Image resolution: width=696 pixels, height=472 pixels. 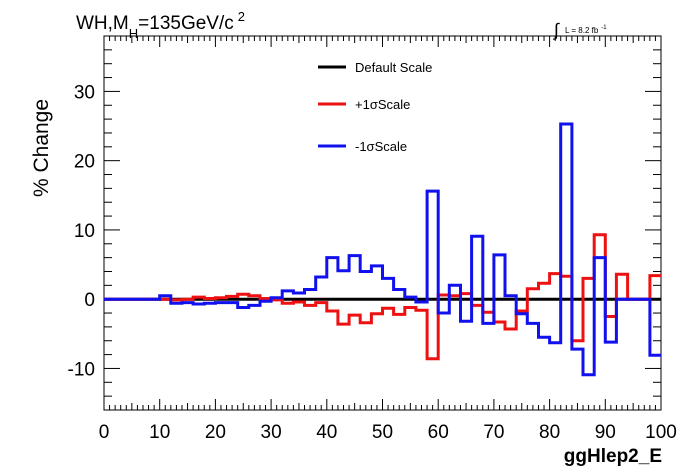 What do you see at coordinates (41, 148) in the screenshot?
I see `y-axis-label: % Change` at bounding box center [41, 148].